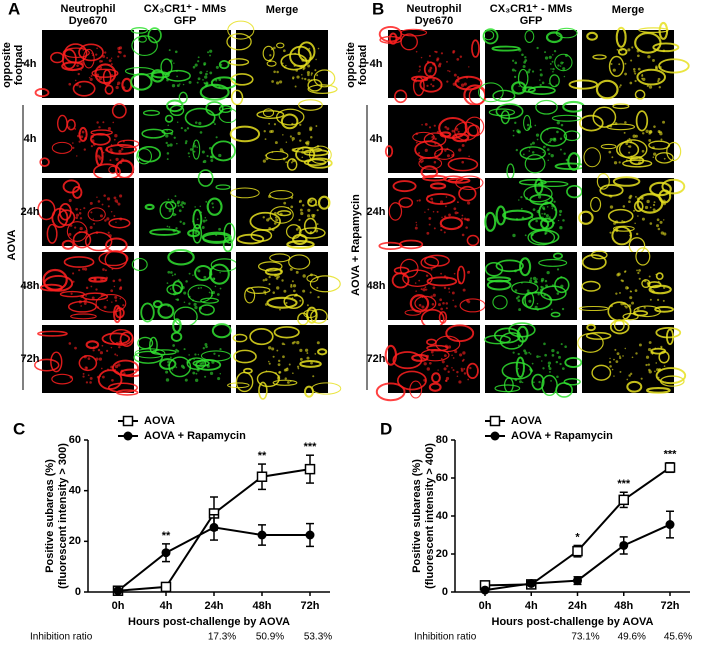 The width and height of the screenshot is (727, 650). I want to click on y-tick-label: 40, so click(75, 491).